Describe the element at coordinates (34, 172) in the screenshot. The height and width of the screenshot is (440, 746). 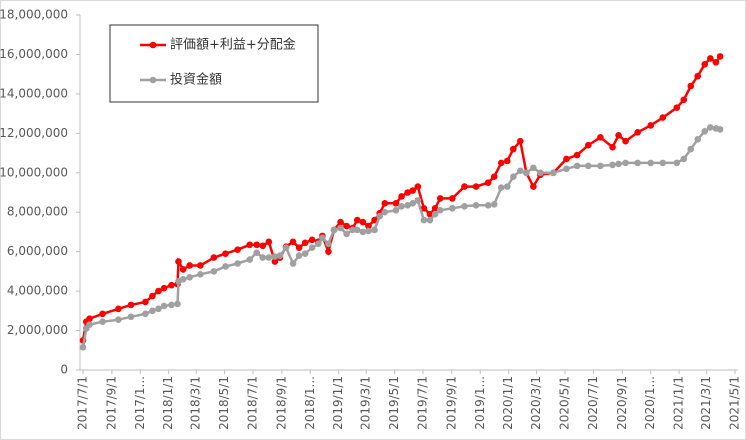
I see `y-tick-label: 10,000,000` at that location.